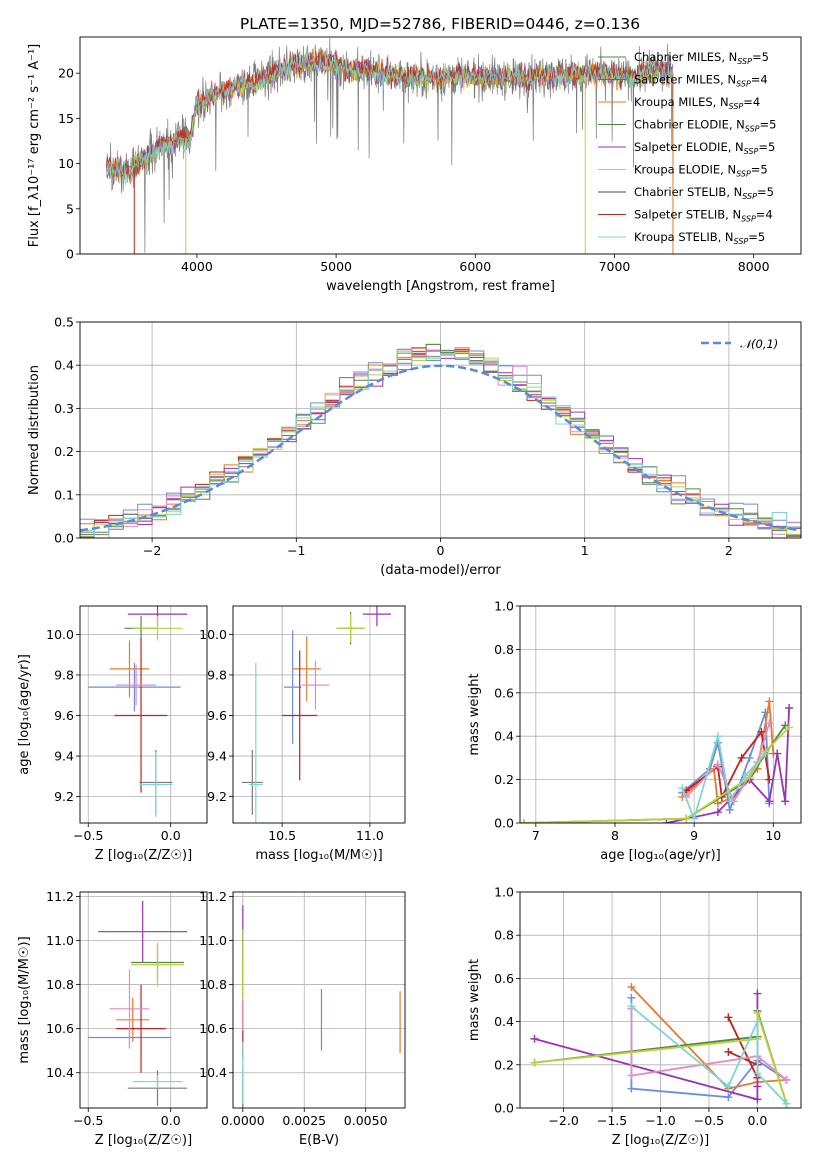 The width and height of the screenshot is (819, 1170). I want to click on y-tick-label: 9.8, so click(64, 674).